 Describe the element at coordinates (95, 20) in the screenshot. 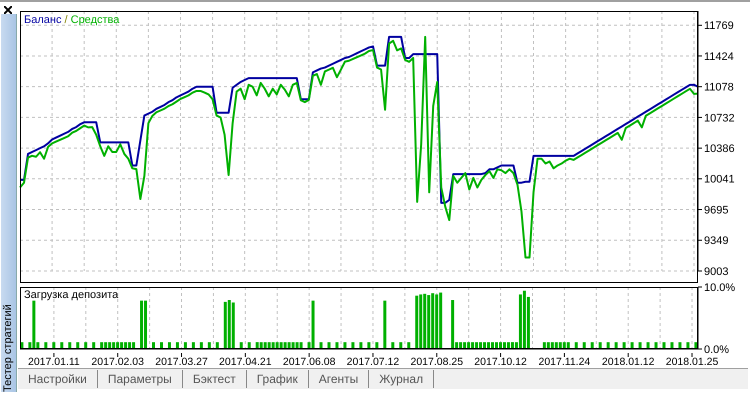

I see `text: Средства` at that location.